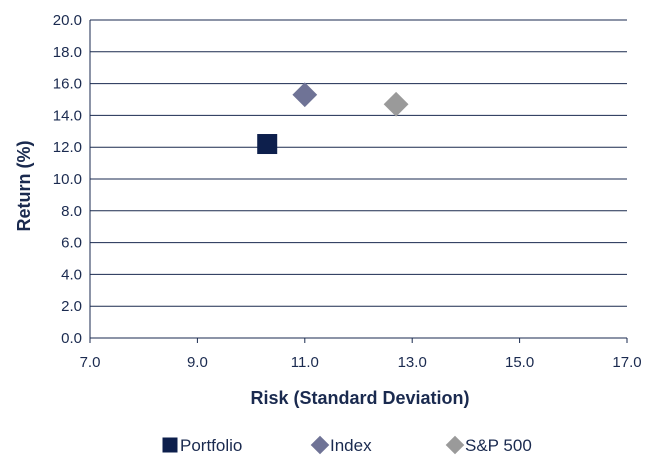 The height and width of the screenshot is (460, 646). What do you see at coordinates (71, 211) in the screenshot?
I see `y-tick-label: 8.0` at bounding box center [71, 211].